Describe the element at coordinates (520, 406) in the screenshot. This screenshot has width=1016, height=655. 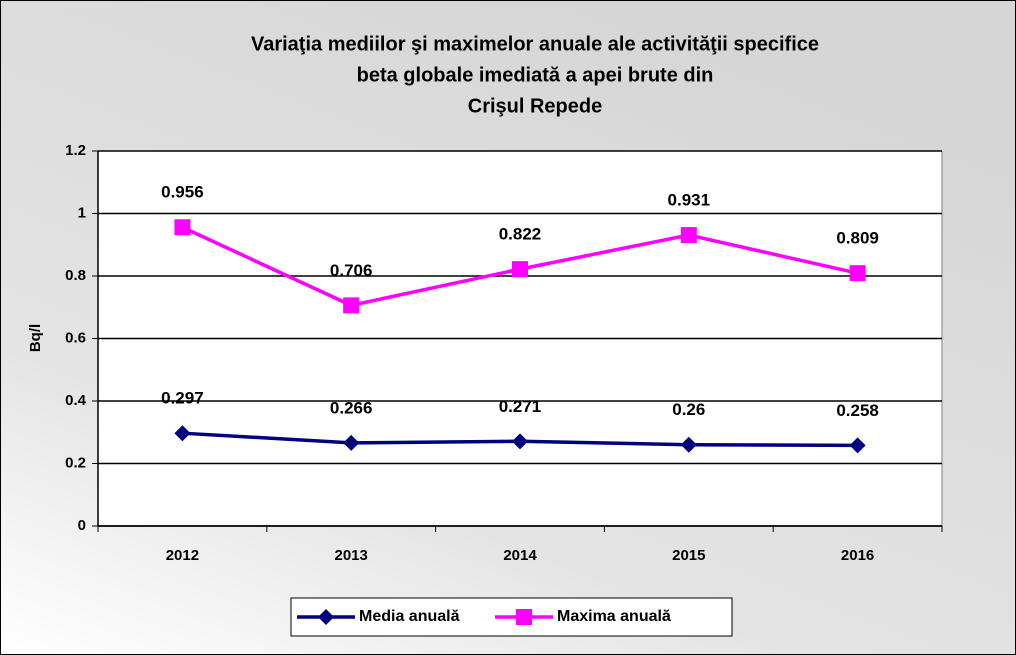
I see `data-label: 0.271` at that location.